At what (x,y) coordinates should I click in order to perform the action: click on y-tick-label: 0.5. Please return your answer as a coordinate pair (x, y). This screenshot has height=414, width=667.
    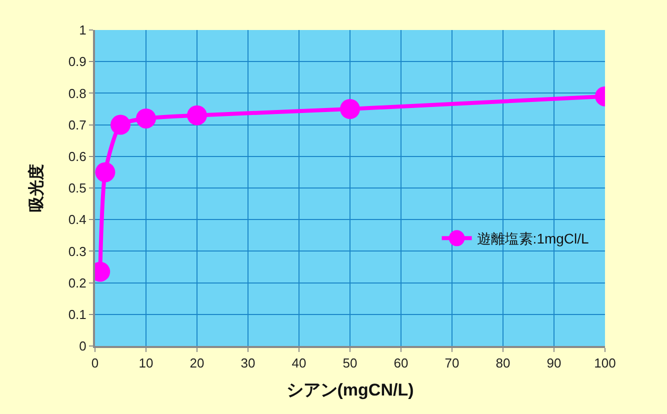
    Looking at the image, I should click on (77, 188).